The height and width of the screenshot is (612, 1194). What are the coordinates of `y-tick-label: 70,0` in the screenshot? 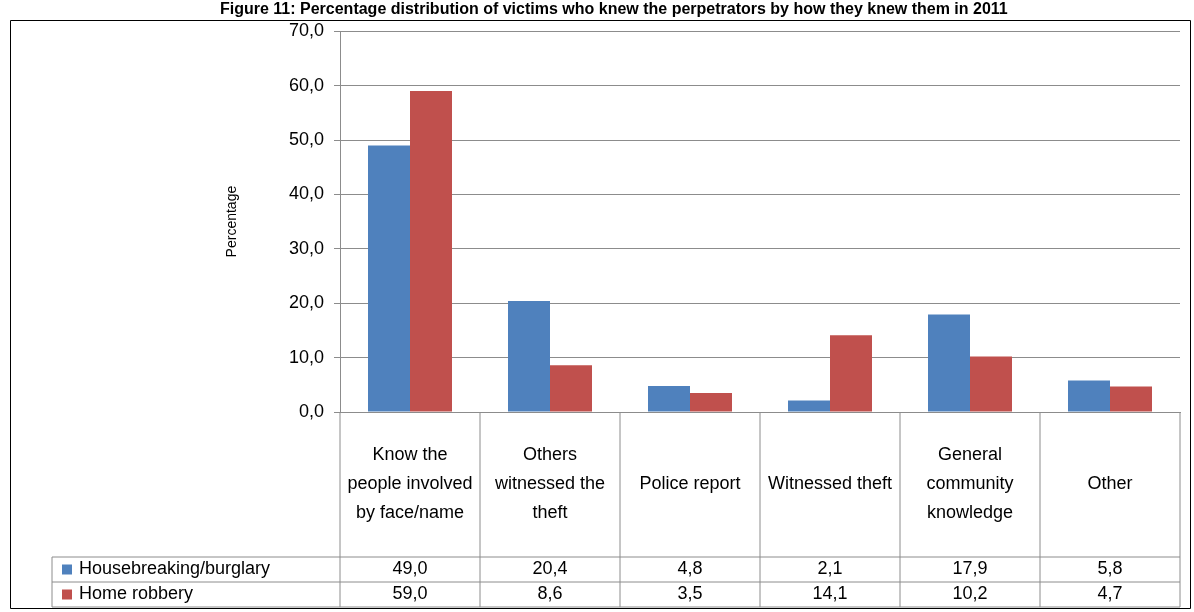 It's located at (306, 30).